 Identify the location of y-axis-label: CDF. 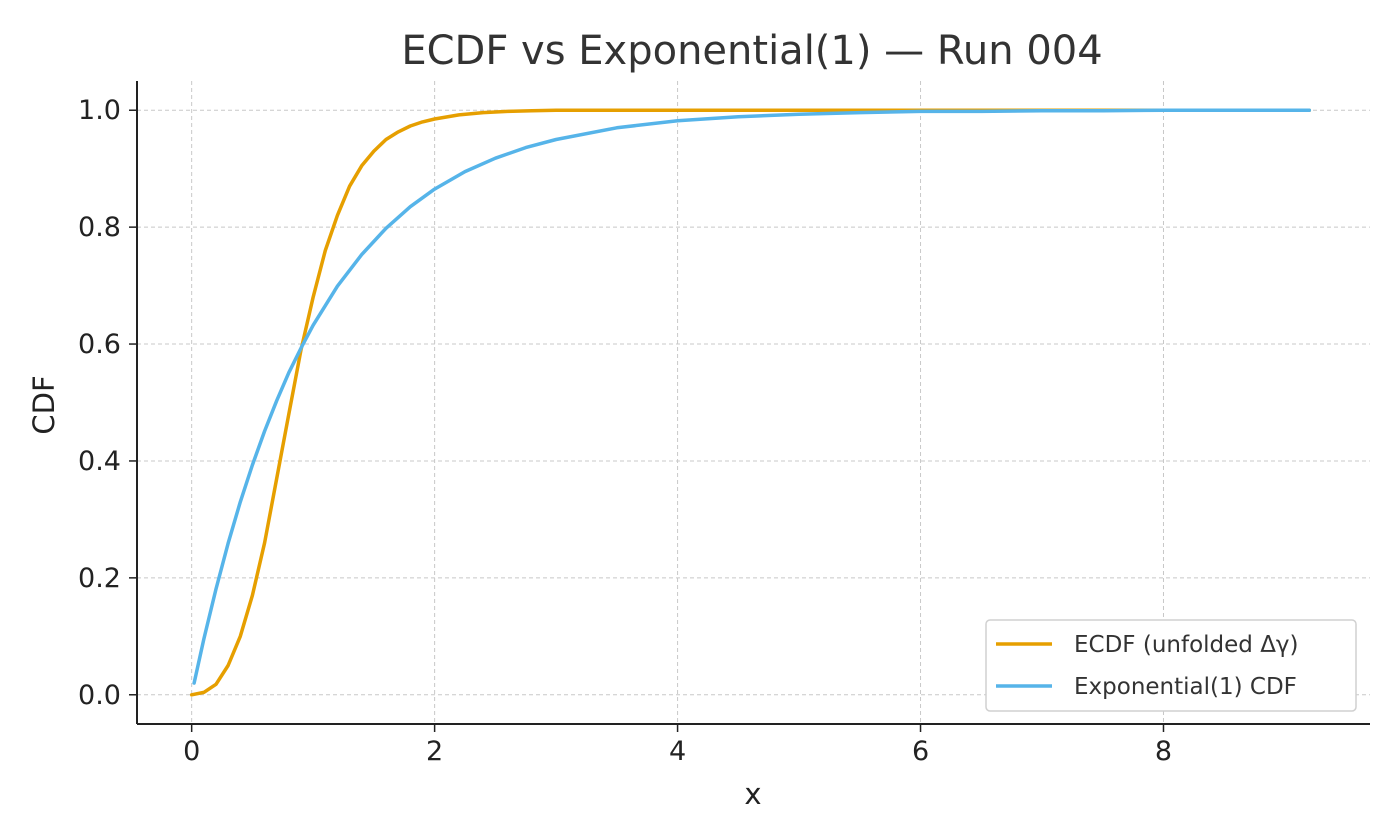
(44, 404).